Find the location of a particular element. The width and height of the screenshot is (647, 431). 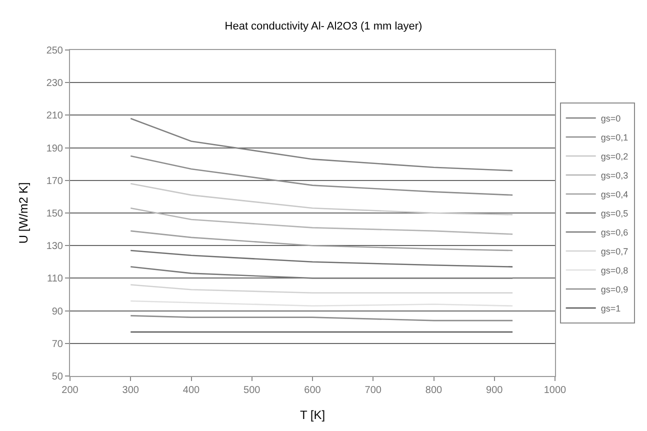

y-tick-label: 250 is located at coordinates (55, 51).